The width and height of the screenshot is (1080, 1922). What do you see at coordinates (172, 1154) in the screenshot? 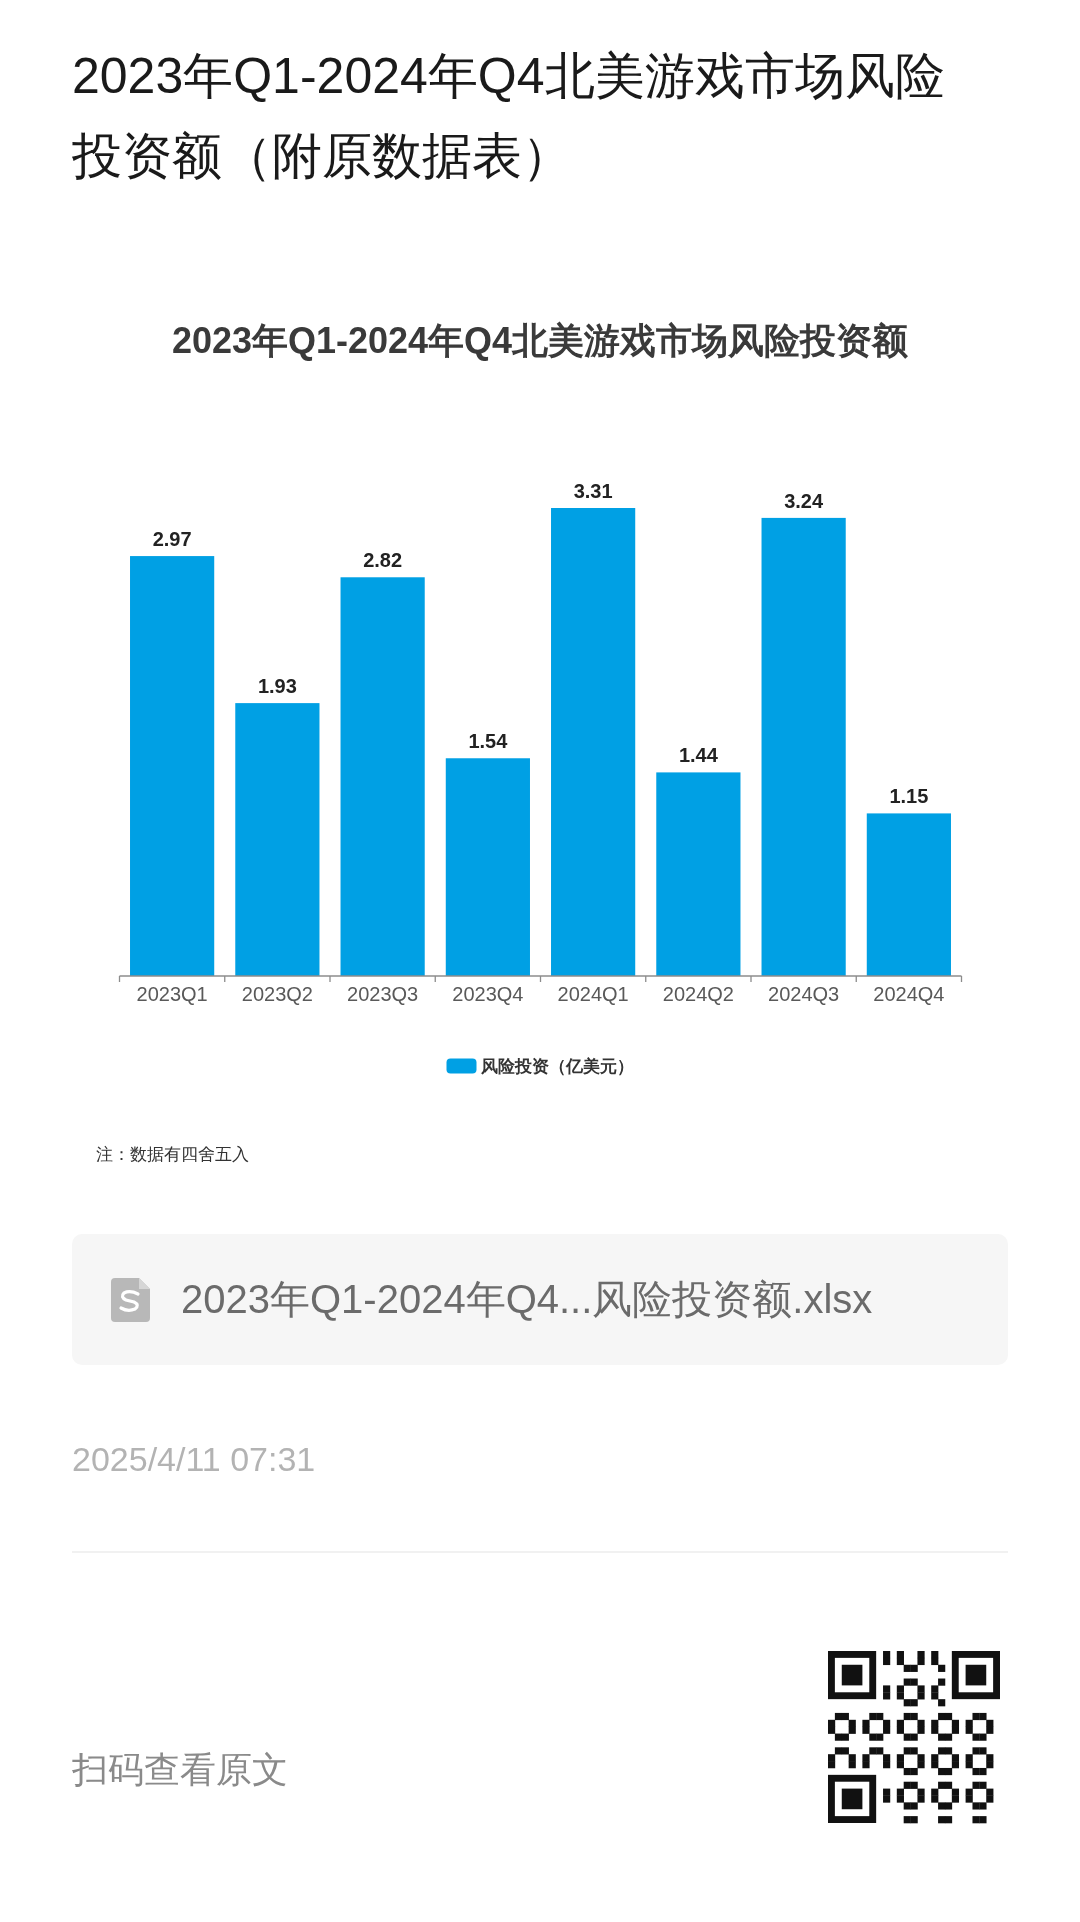
I see `text: 注：数据有四舍五入` at bounding box center [172, 1154].